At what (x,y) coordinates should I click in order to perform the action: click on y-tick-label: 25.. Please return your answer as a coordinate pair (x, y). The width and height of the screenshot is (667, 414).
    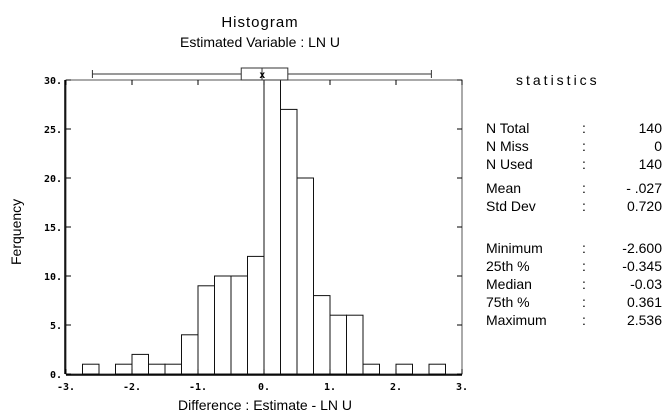
    Looking at the image, I should click on (53, 130).